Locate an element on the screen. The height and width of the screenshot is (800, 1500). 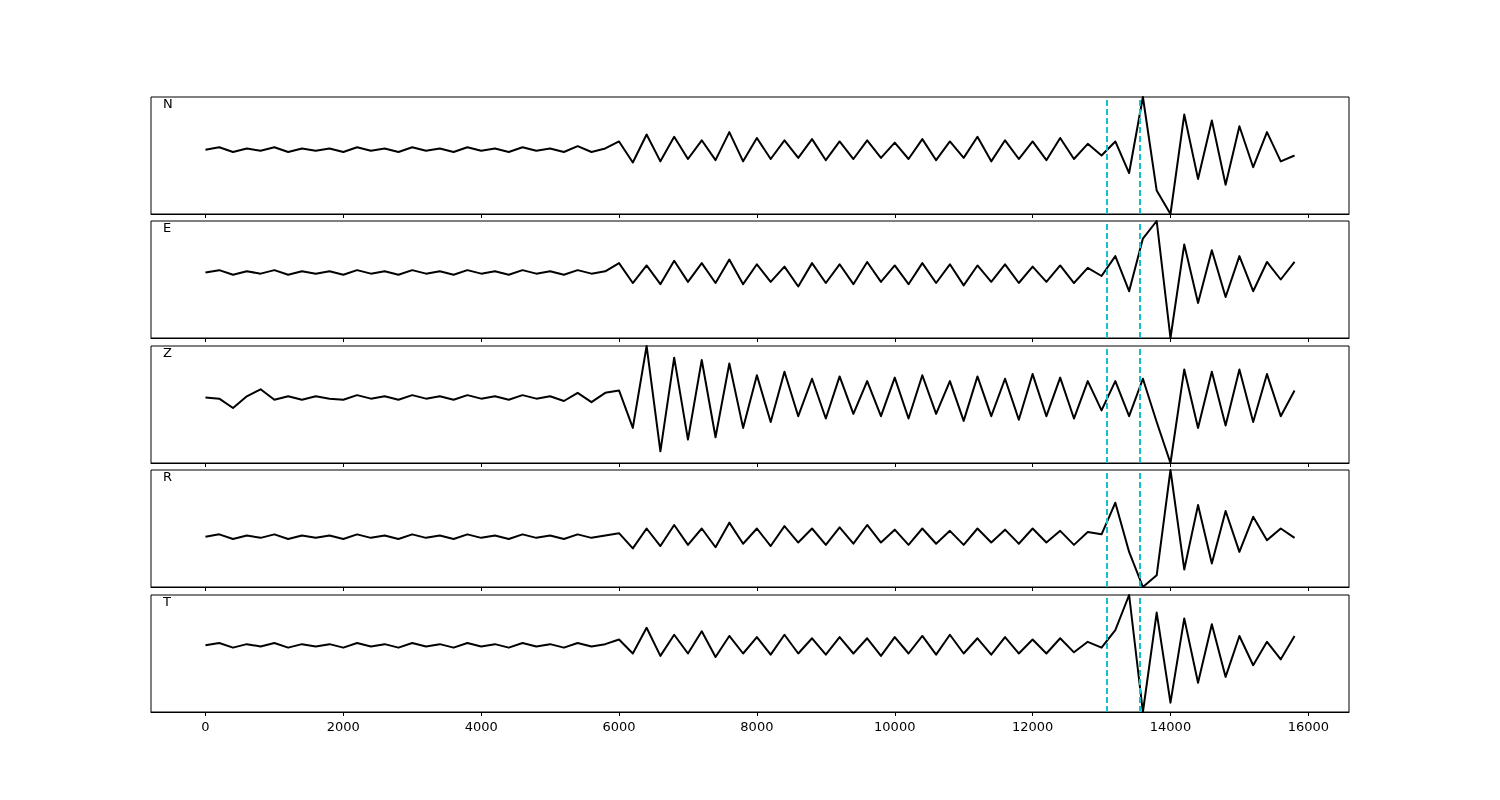
x-tick-label: 8000 is located at coordinates (757, 726).